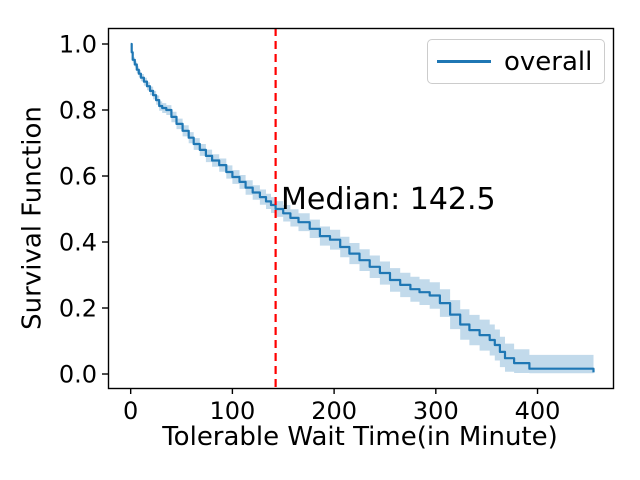  I want to click on x-tick-label: 400, so click(538, 411).